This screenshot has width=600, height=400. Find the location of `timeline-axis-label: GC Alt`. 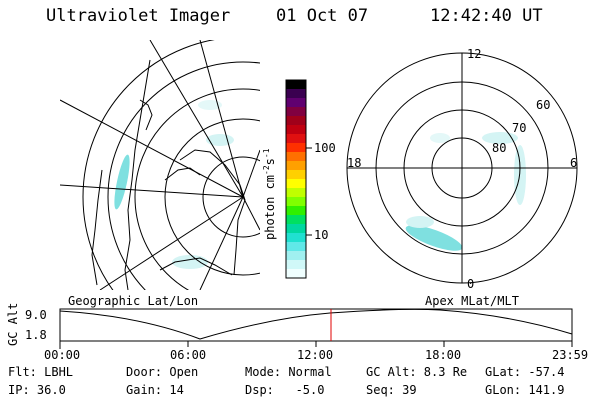

timeline-axis-label: GC Alt is located at coordinates (13, 324).